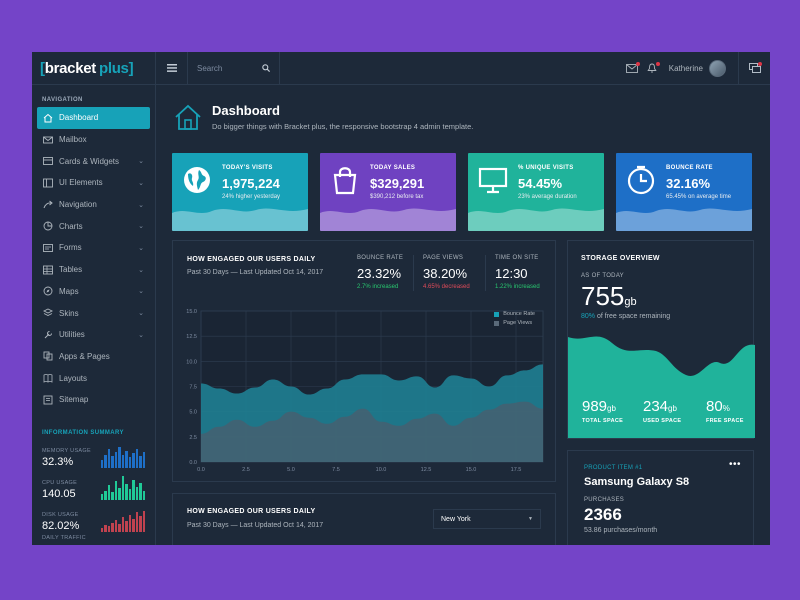  Describe the element at coordinates (193, 388) in the screenshot. I see `y-tick-label: 7.5` at that location.